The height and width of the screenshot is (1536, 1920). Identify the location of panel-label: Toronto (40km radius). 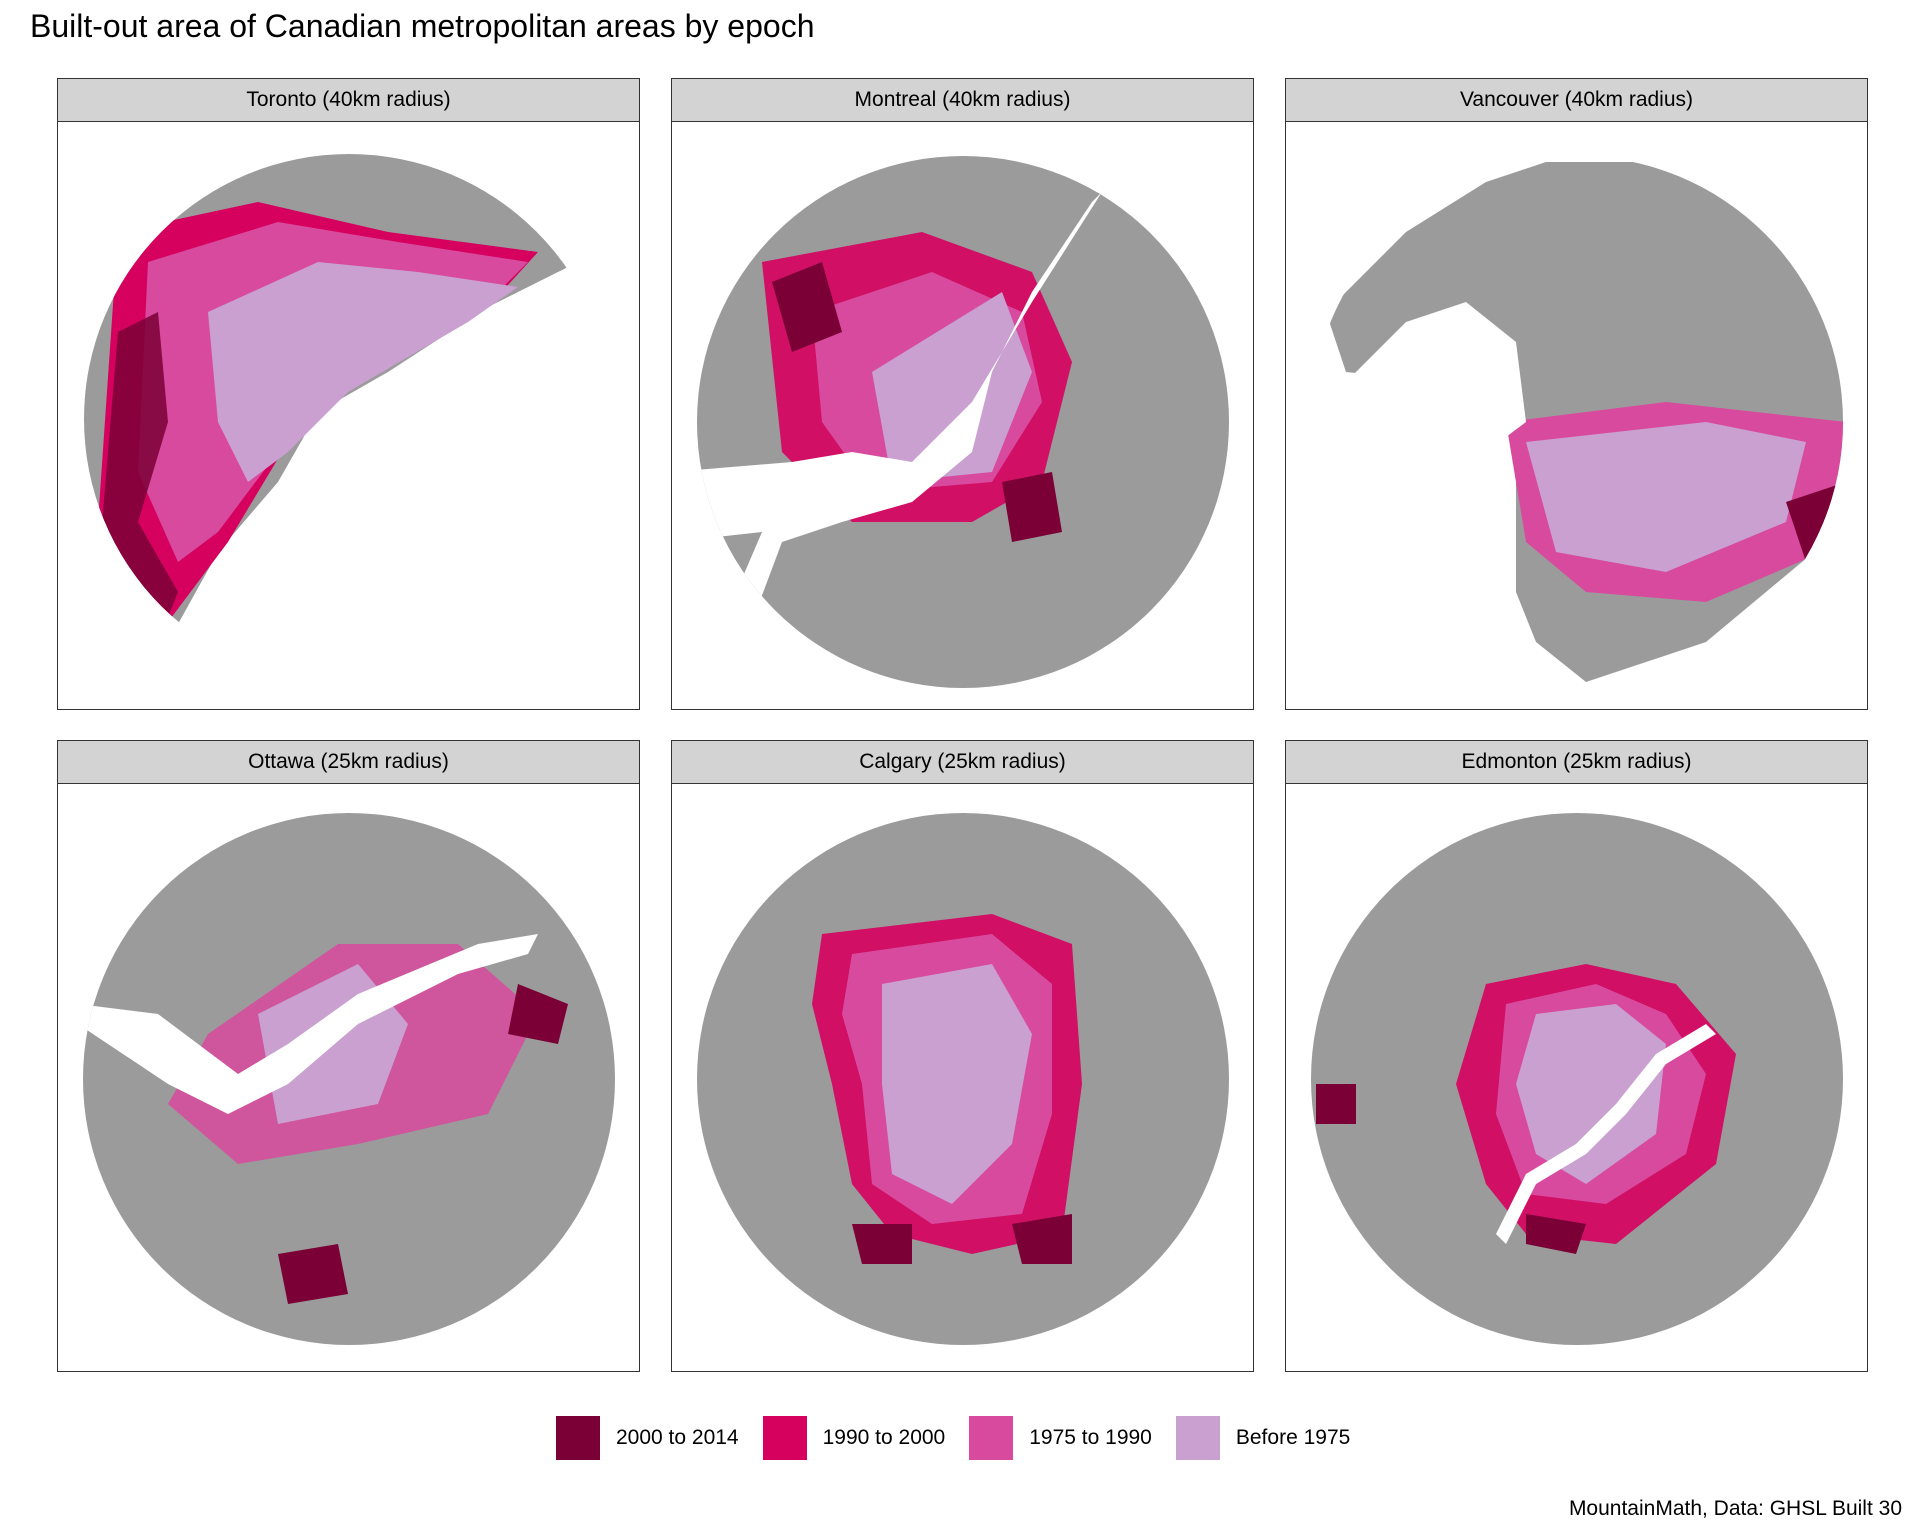
(348, 100).